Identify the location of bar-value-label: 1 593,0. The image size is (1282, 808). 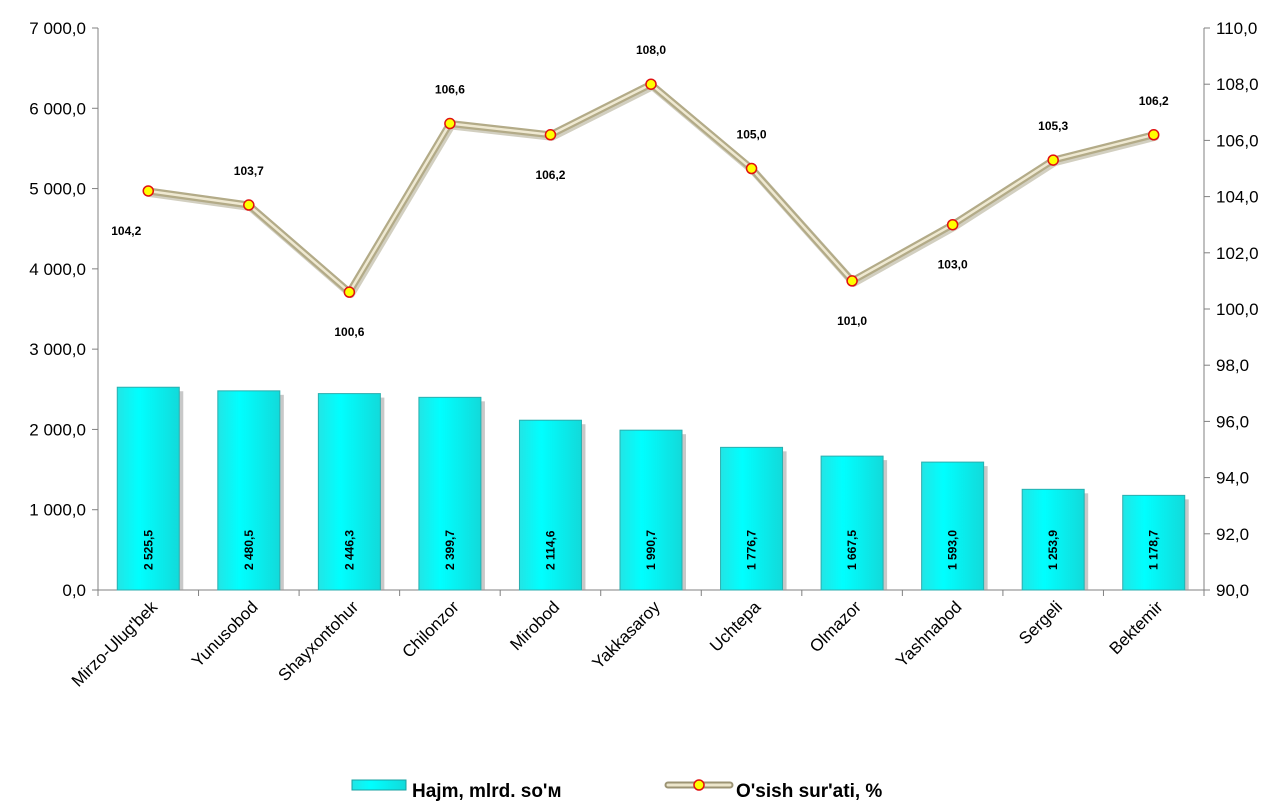
(953, 550).